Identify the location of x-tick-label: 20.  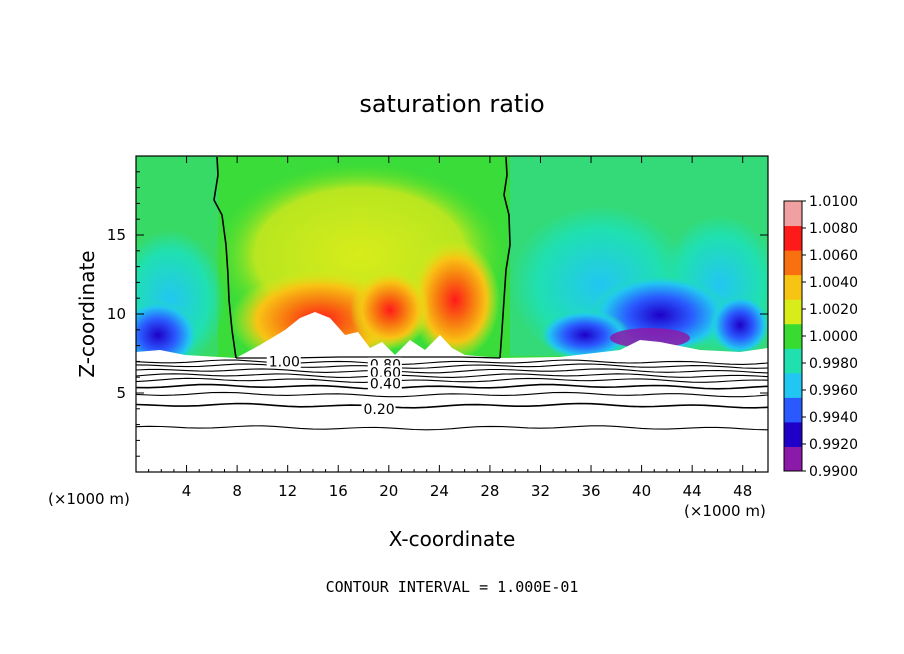
(388, 491).